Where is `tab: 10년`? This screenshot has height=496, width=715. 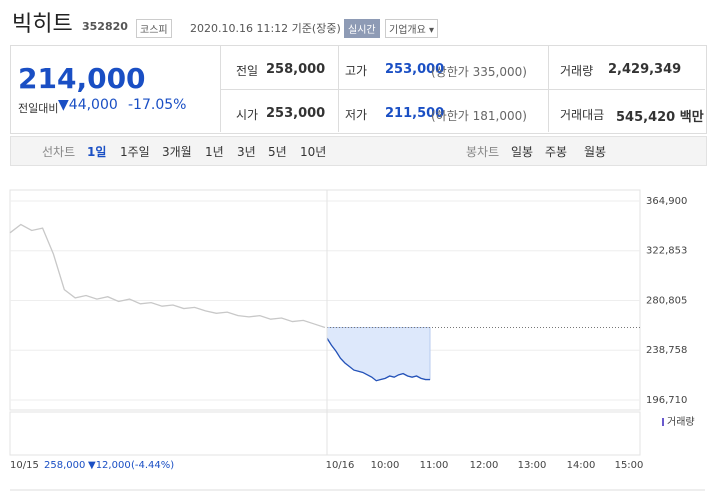
tab: 10년 is located at coordinates (313, 152).